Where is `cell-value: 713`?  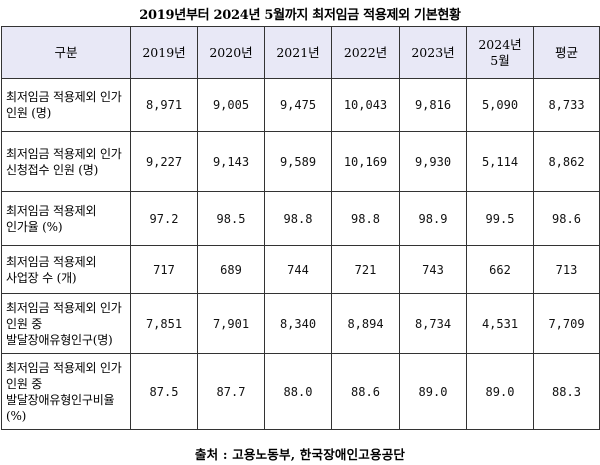
cell-value: 713 is located at coordinates (566, 269).